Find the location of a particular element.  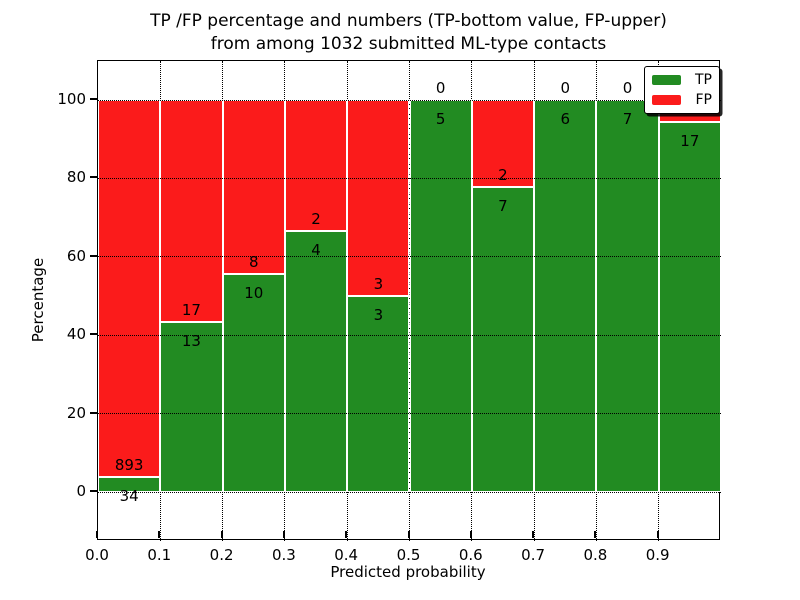

tp-count-label: 17 is located at coordinates (690, 140).